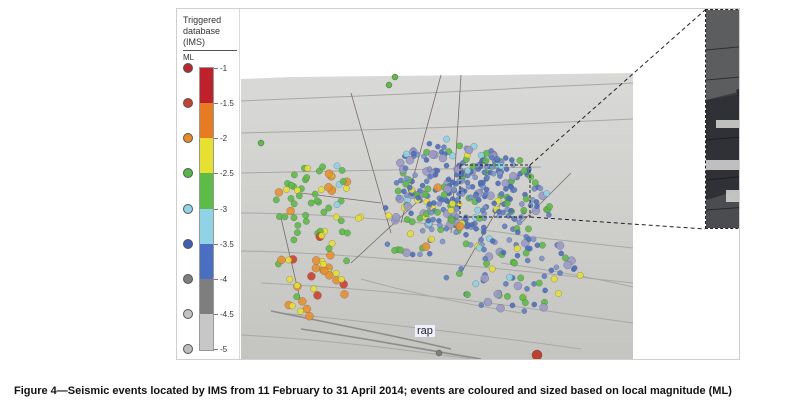 The height and width of the screenshot is (411, 810). I want to click on connector-bottom, so click(617, 223).